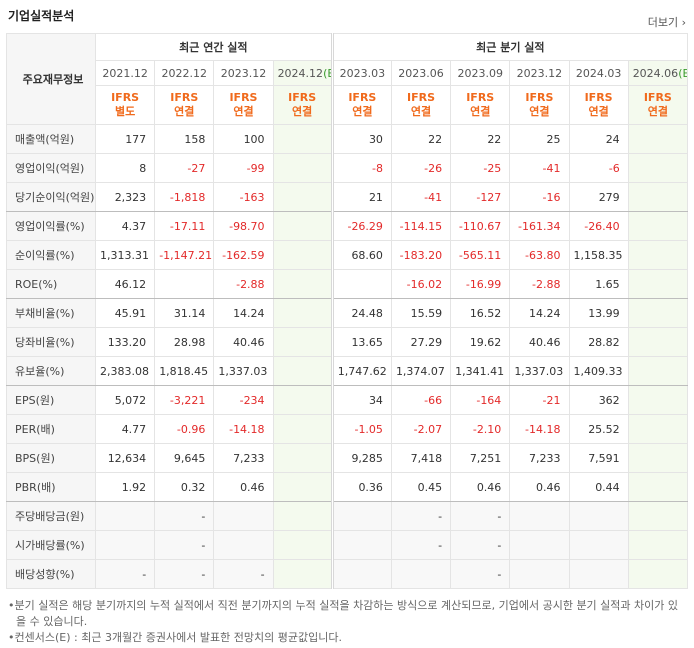  I want to click on value-cell: -565.11, so click(480, 255).